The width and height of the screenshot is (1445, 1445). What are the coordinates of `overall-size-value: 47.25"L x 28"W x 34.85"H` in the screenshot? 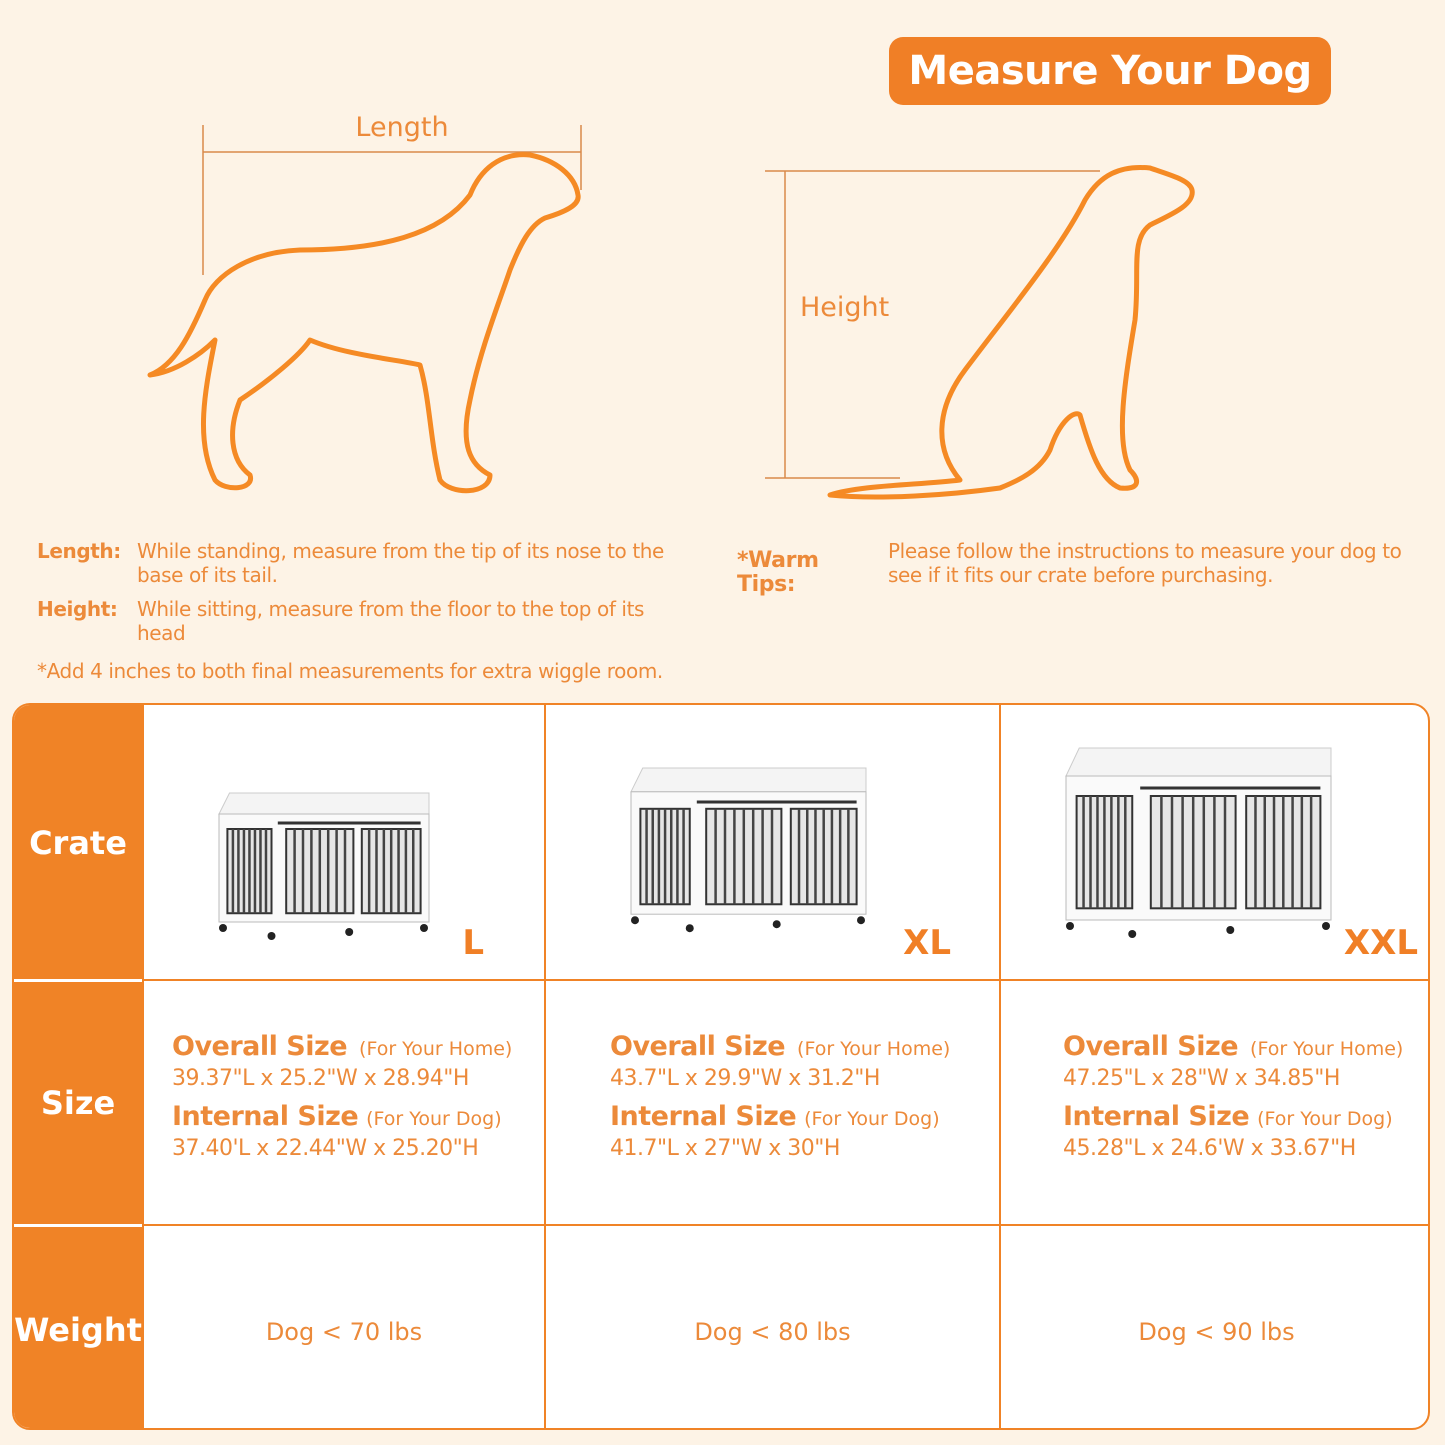 It's located at (1201, 1078).